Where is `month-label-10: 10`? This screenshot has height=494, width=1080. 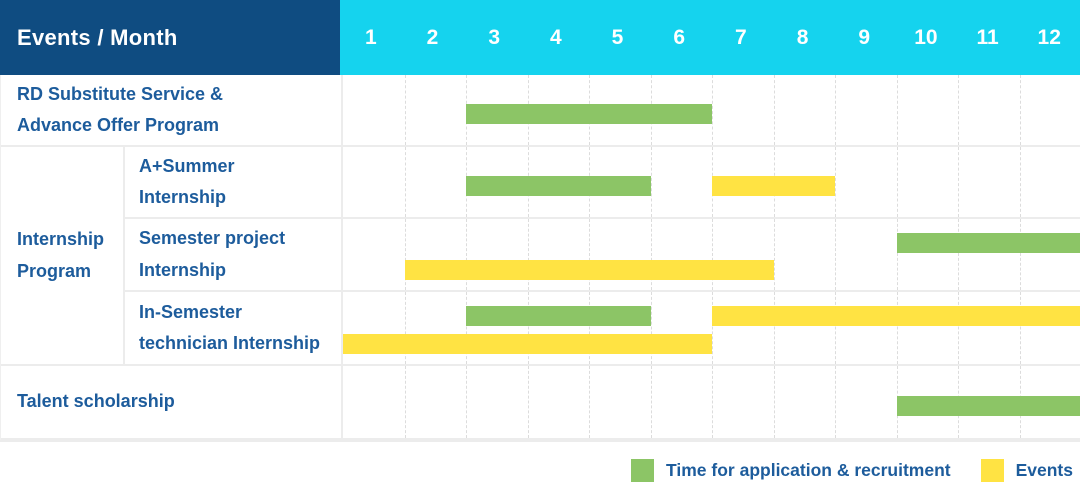
month-label-10: 10 is located at coordinates (926, 37).